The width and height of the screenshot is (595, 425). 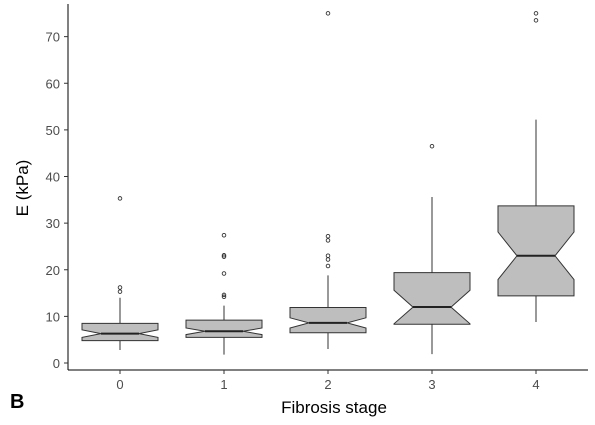 I want to click on y-tick-label: 40, so click(x=53, y=177).